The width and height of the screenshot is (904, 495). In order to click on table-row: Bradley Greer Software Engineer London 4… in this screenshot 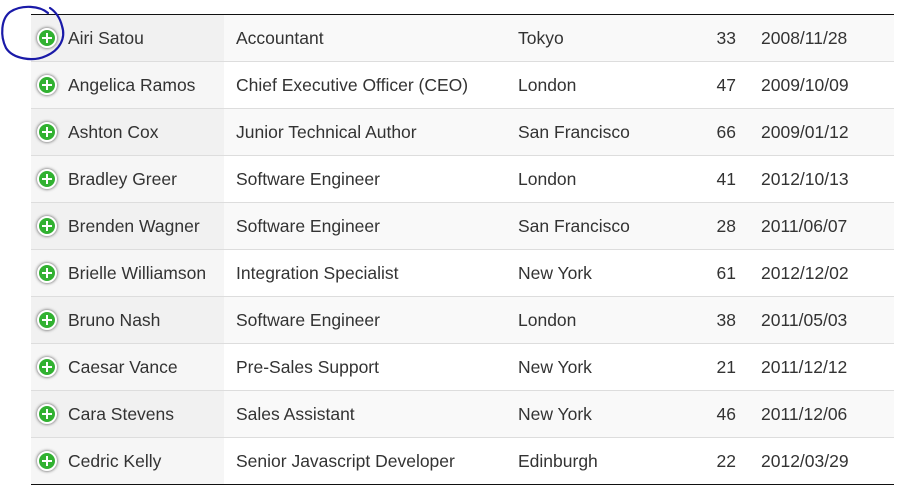, I will do `click(462, 178)`.